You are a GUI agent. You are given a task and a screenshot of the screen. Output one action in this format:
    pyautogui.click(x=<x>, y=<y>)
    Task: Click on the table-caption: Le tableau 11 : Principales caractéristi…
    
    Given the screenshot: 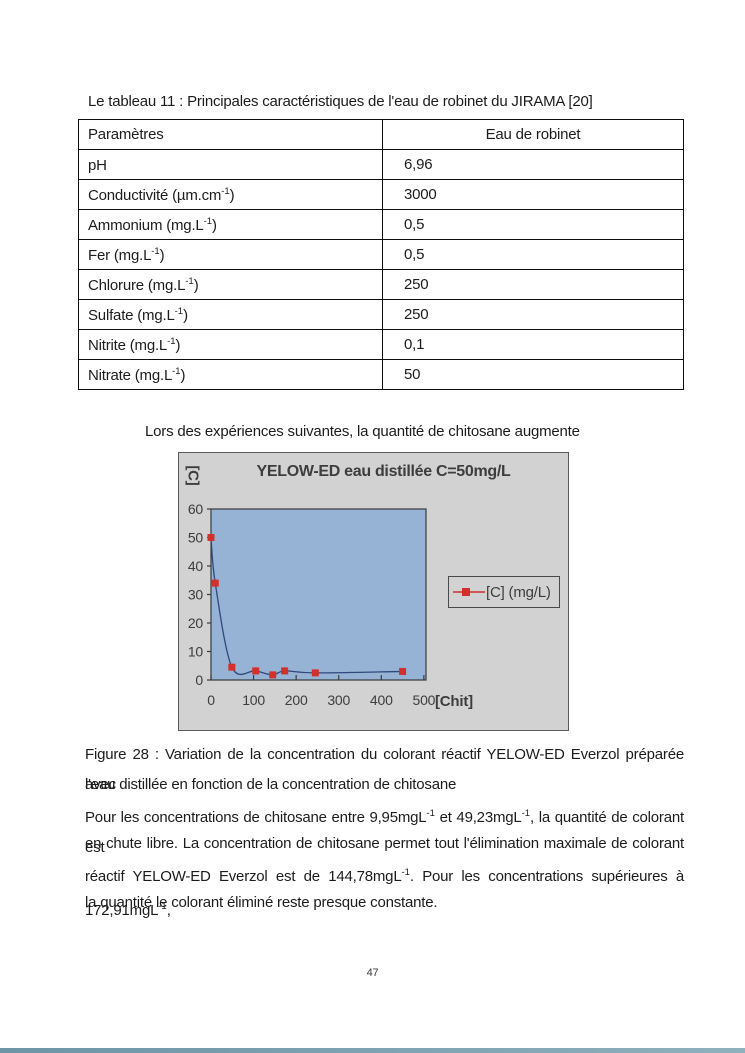 What is the action you would take?
    pyautogui.click(x=340, y=101)
    